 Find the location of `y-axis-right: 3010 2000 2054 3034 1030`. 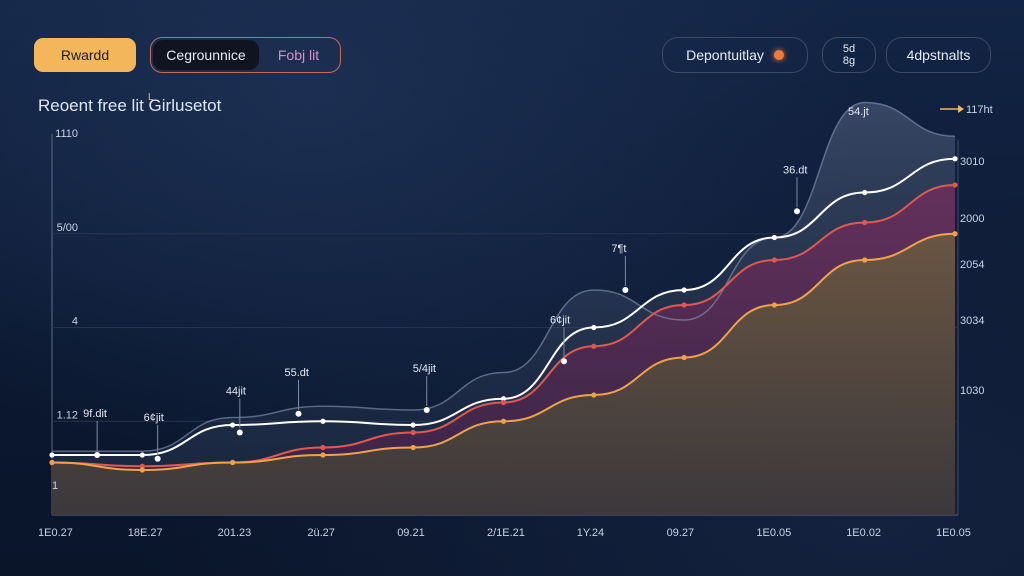

y-axis-right: 3010 2000 2054 3034 1030 is located at coordinates (972, 276).